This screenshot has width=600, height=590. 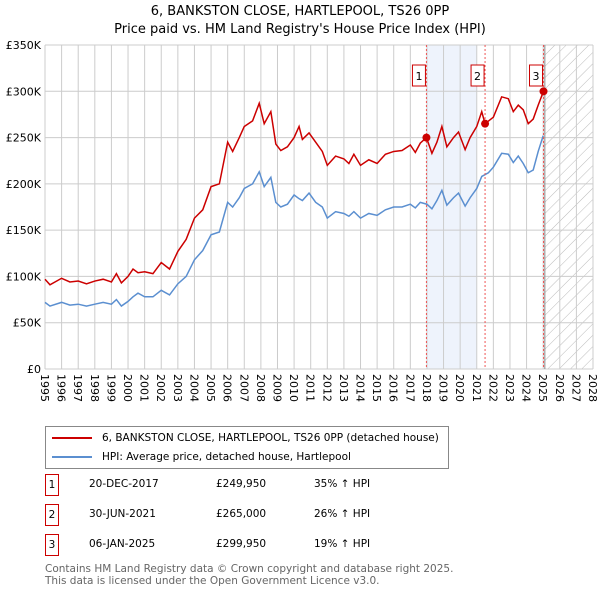 What do you see at coordinates (27, 323) in the screenshot?
I see `y-tick-label: £50K` at bounding box center [27, 323].